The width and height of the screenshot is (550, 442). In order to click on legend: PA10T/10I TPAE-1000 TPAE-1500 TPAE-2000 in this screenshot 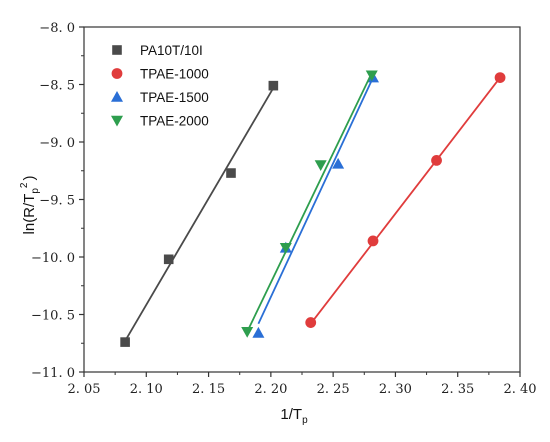, I will do `click(160, 86)`.